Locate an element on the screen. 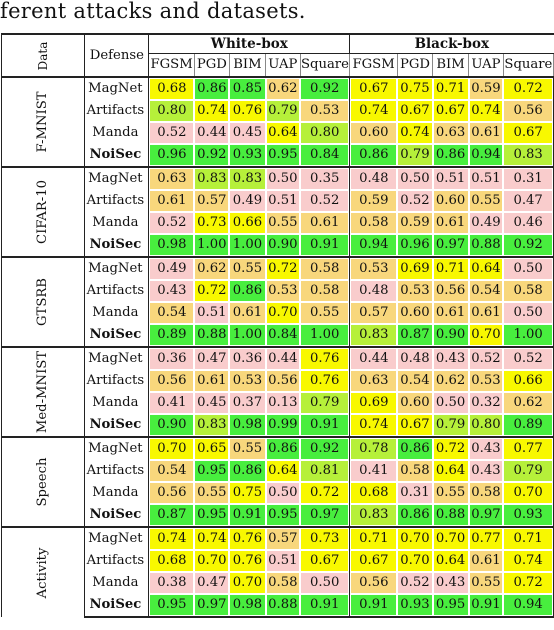  score-cell: 0.67 is located at coordinates (415, 111).